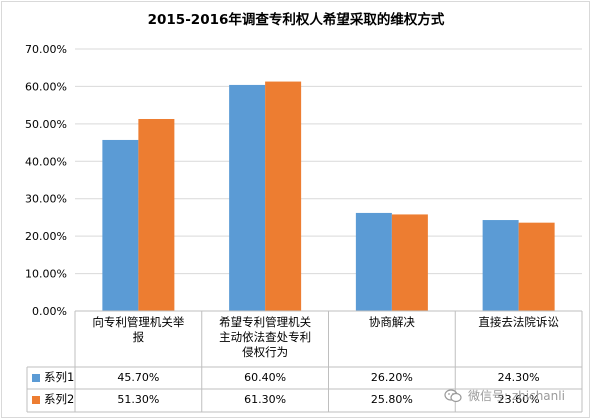 The width and height of the screenshot is (592, 420). Describe the element at coordinates (518, 377) in the screenshot. I see `data-value-cell: 24.30%` at that location.